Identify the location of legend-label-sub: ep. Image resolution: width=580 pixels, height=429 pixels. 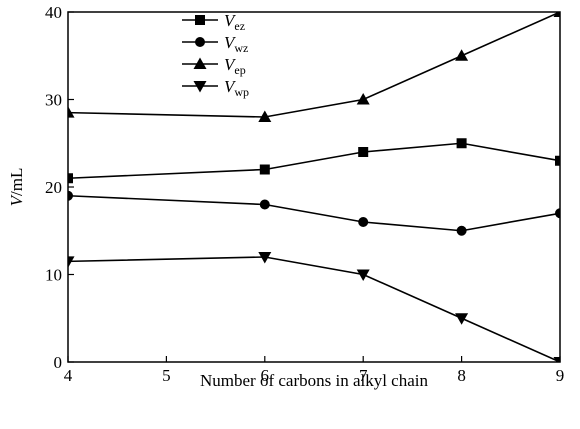
(239, 70).